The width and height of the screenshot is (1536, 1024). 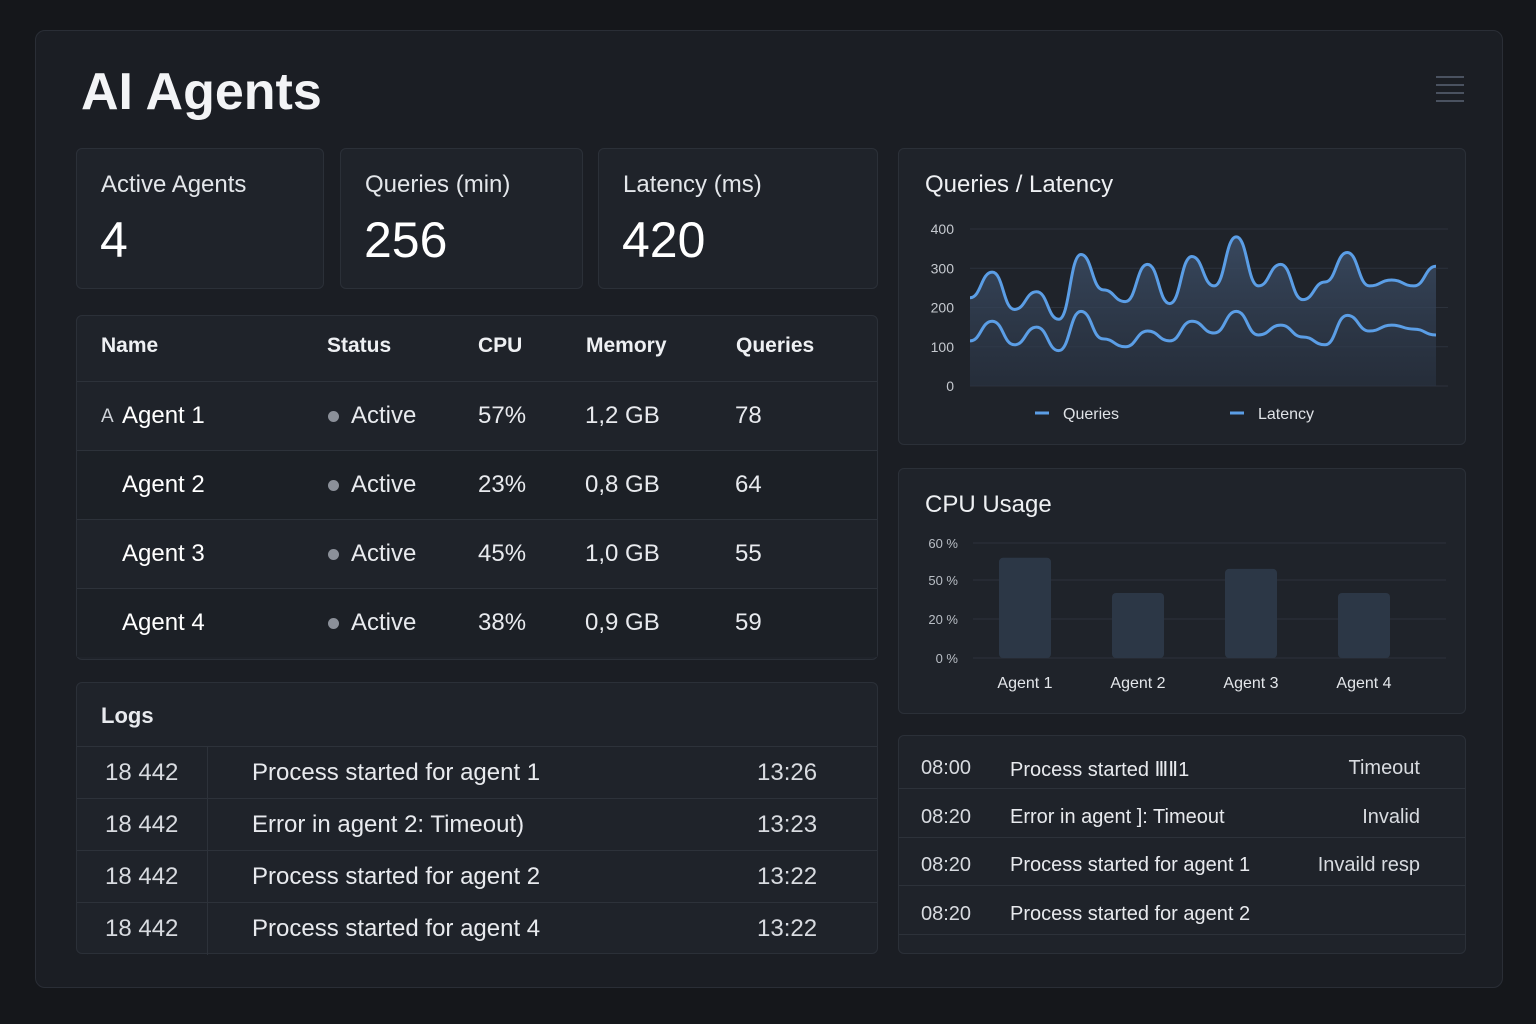 I want to click on log-row: 18 442 Process started for agent 2 13:22, so click(x=477, y=876).